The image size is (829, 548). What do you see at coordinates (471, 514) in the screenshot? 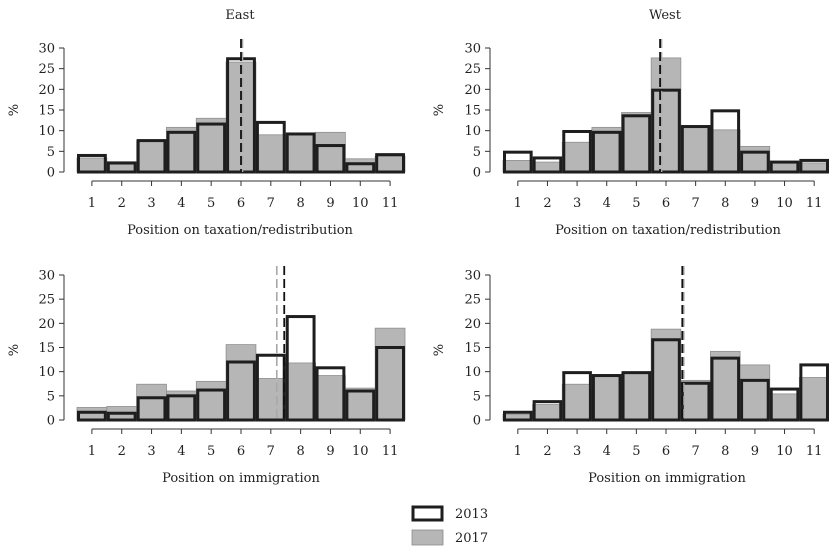
I see `legend-label-2013: 2013` at bounding box center [471, 514].